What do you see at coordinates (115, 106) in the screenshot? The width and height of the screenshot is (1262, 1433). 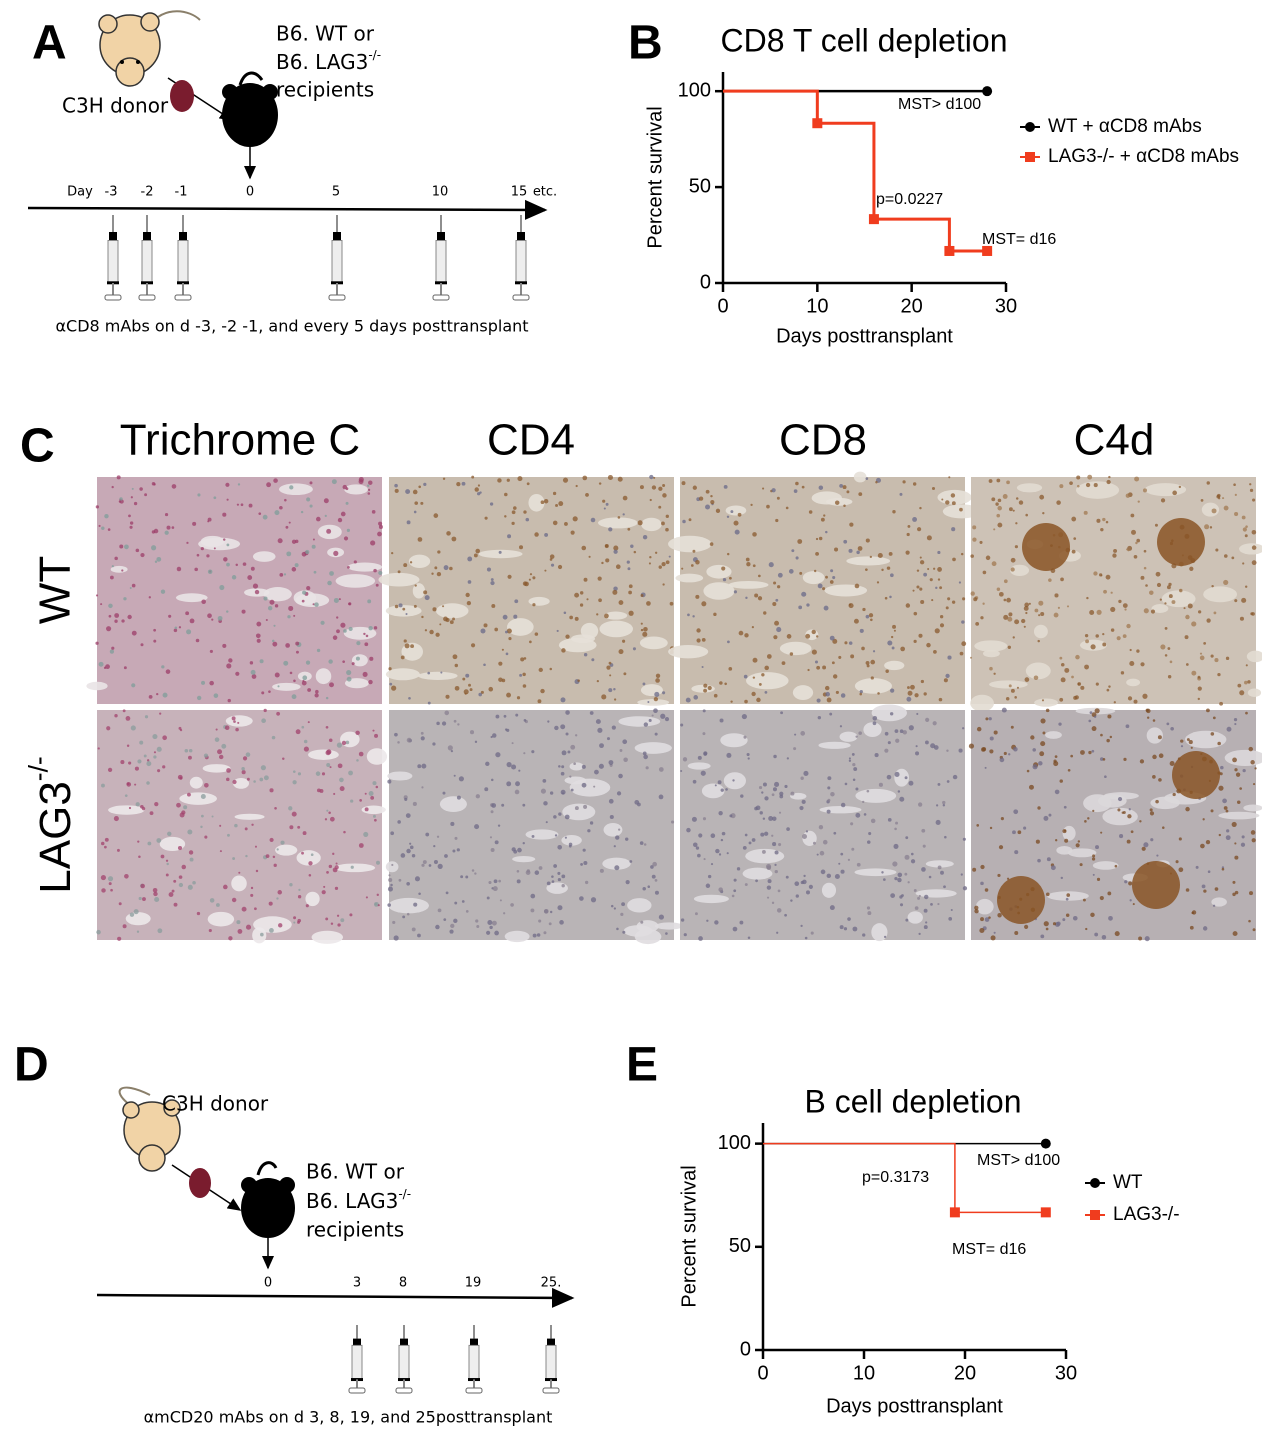 I see `donor-label: C3H donor` at bounding box center [115, 106].